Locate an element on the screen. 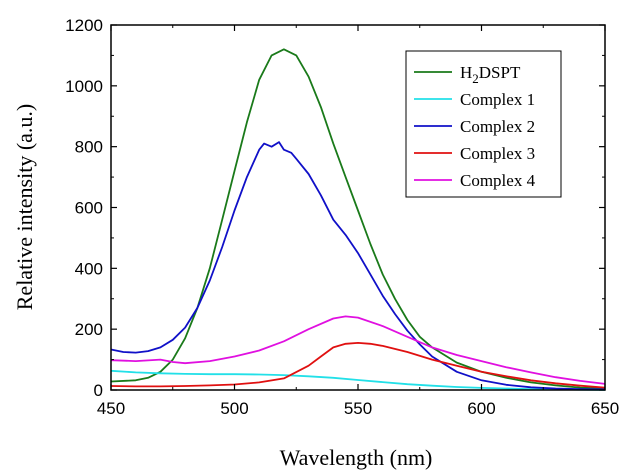 This screenshot has height=473, width=627. x-tick-label: 650 is located at coordinates (605, 408).